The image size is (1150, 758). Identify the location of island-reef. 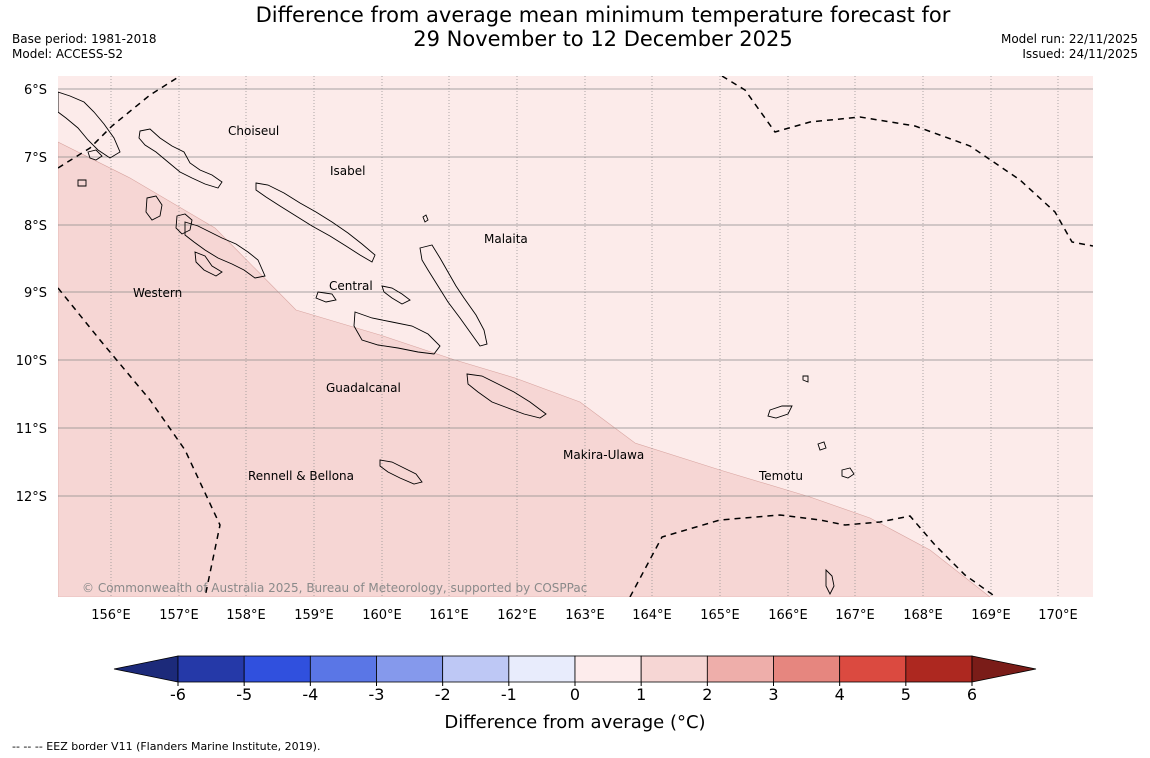
(805, 379).